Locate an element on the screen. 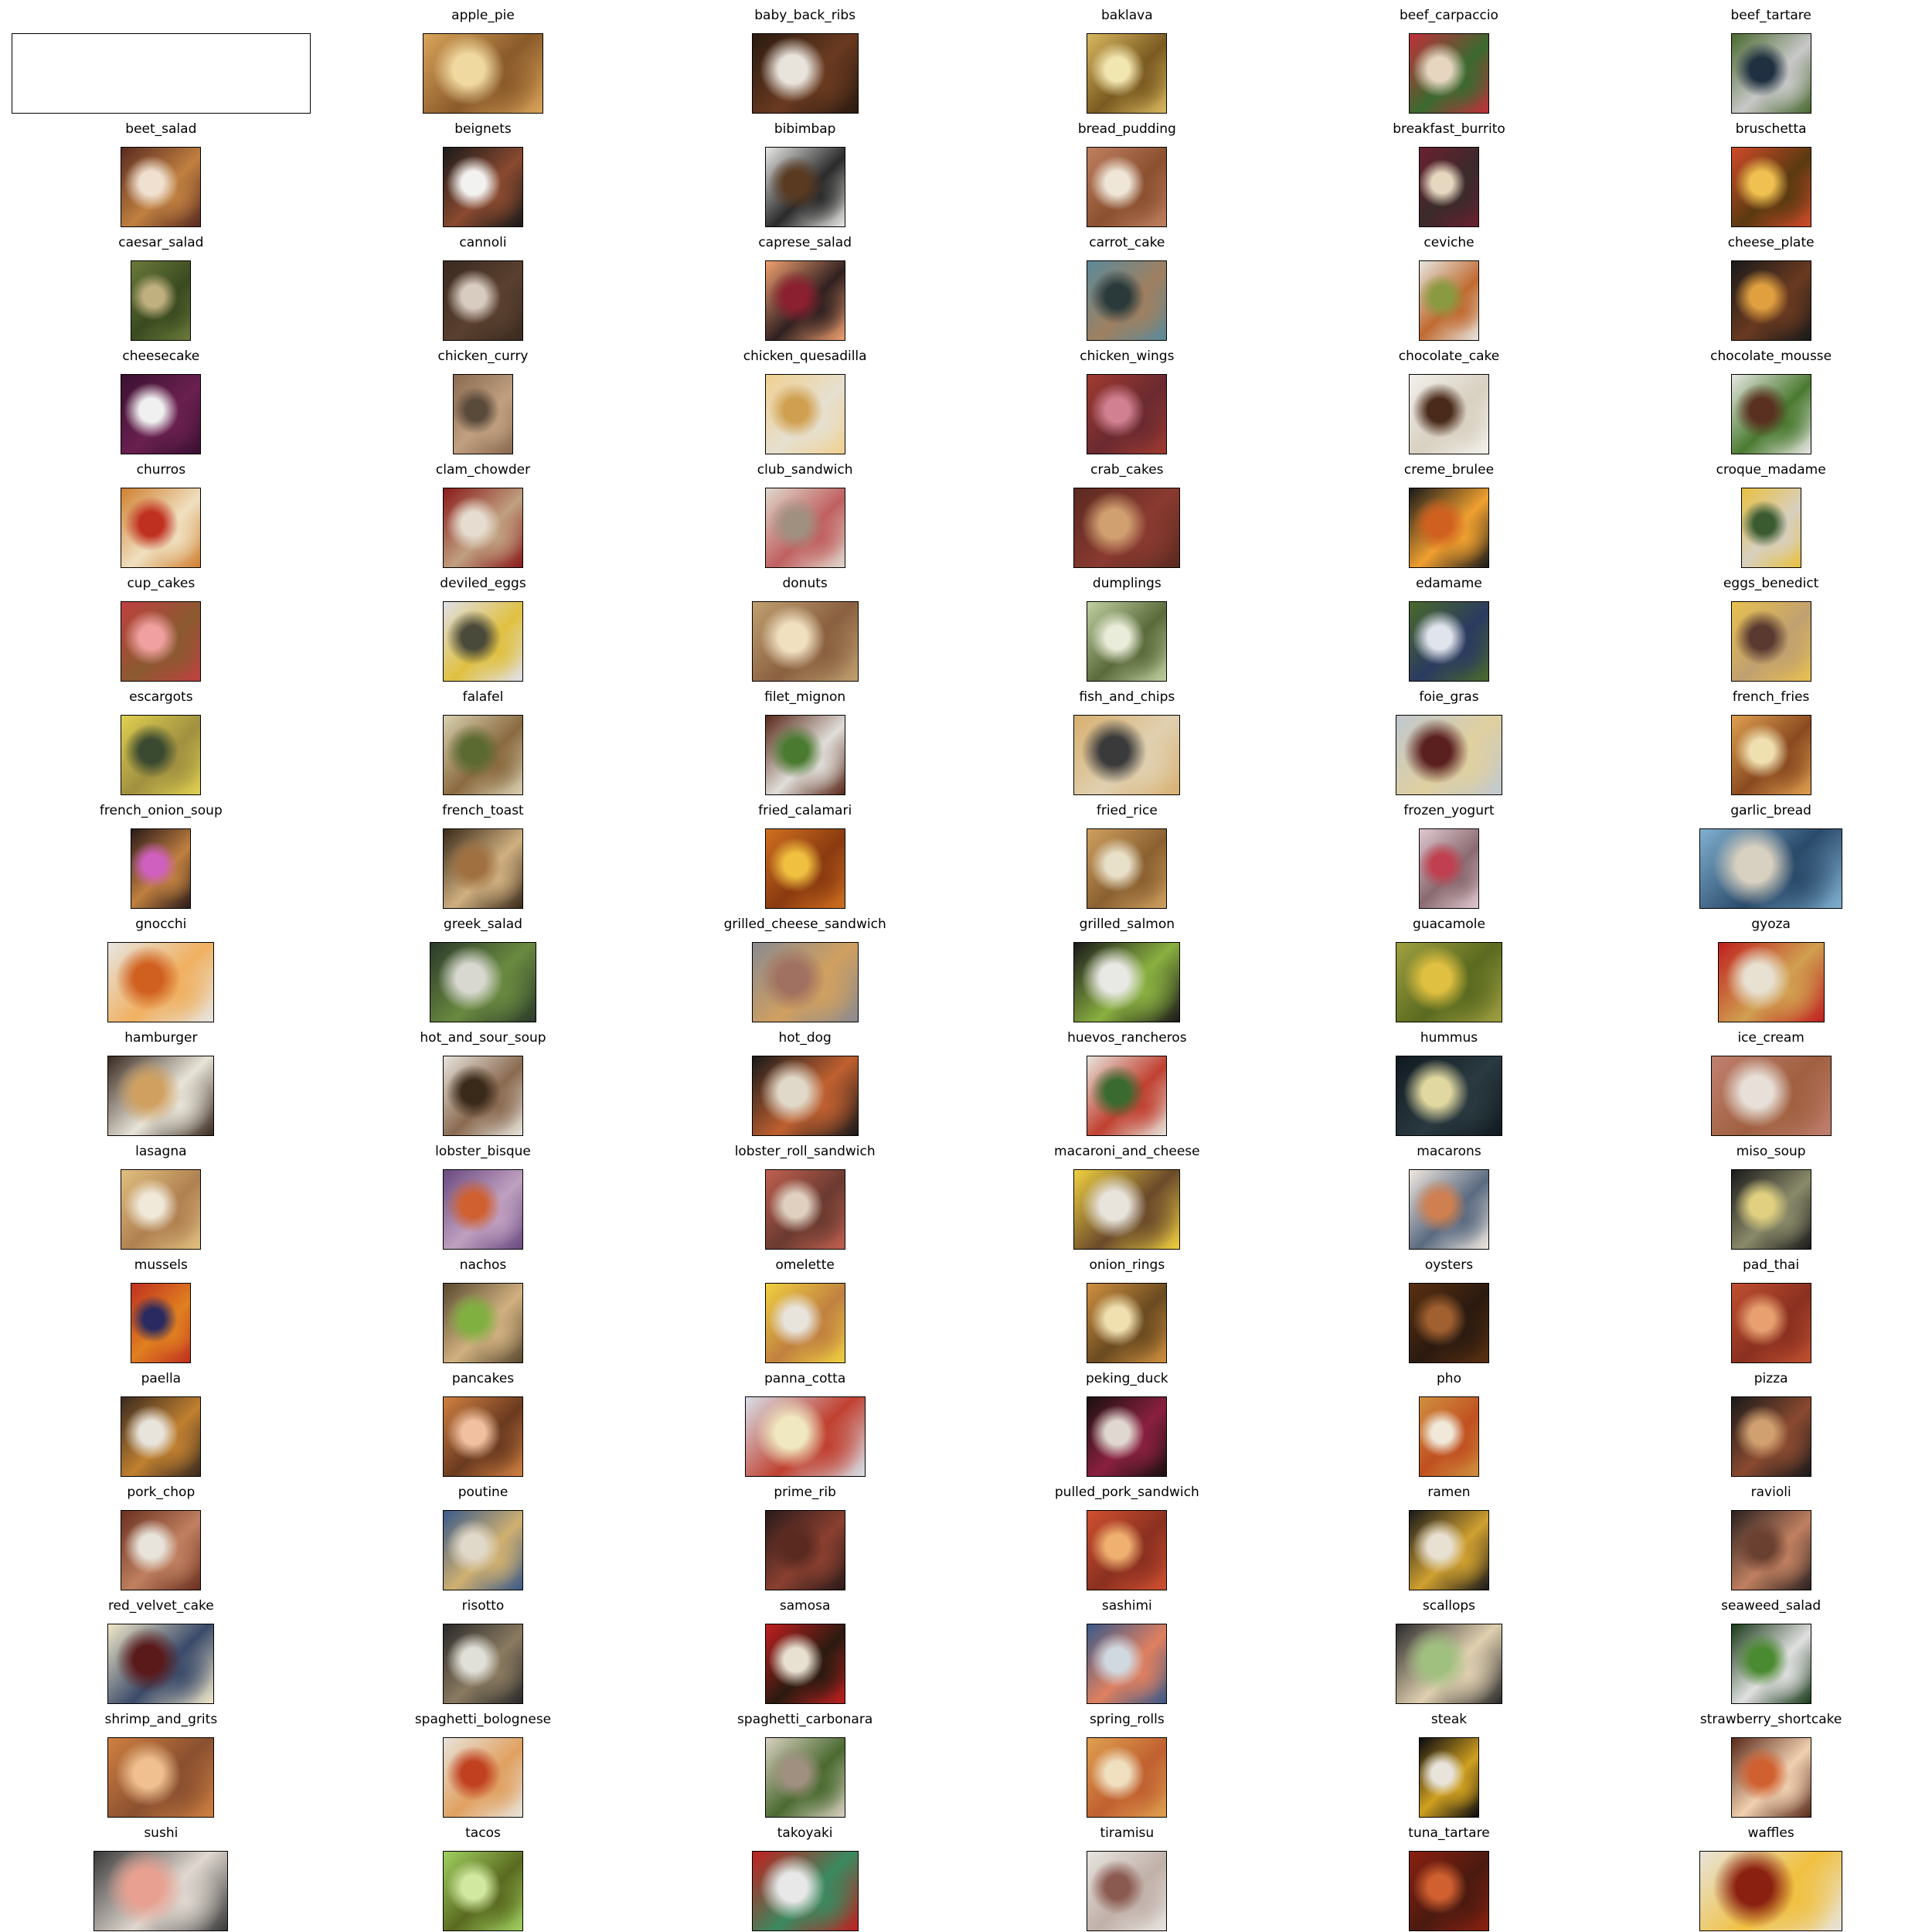 This screenshot has width=1932, height=1932. grid-cell: lasagna is located at coordinates (161, 1193).